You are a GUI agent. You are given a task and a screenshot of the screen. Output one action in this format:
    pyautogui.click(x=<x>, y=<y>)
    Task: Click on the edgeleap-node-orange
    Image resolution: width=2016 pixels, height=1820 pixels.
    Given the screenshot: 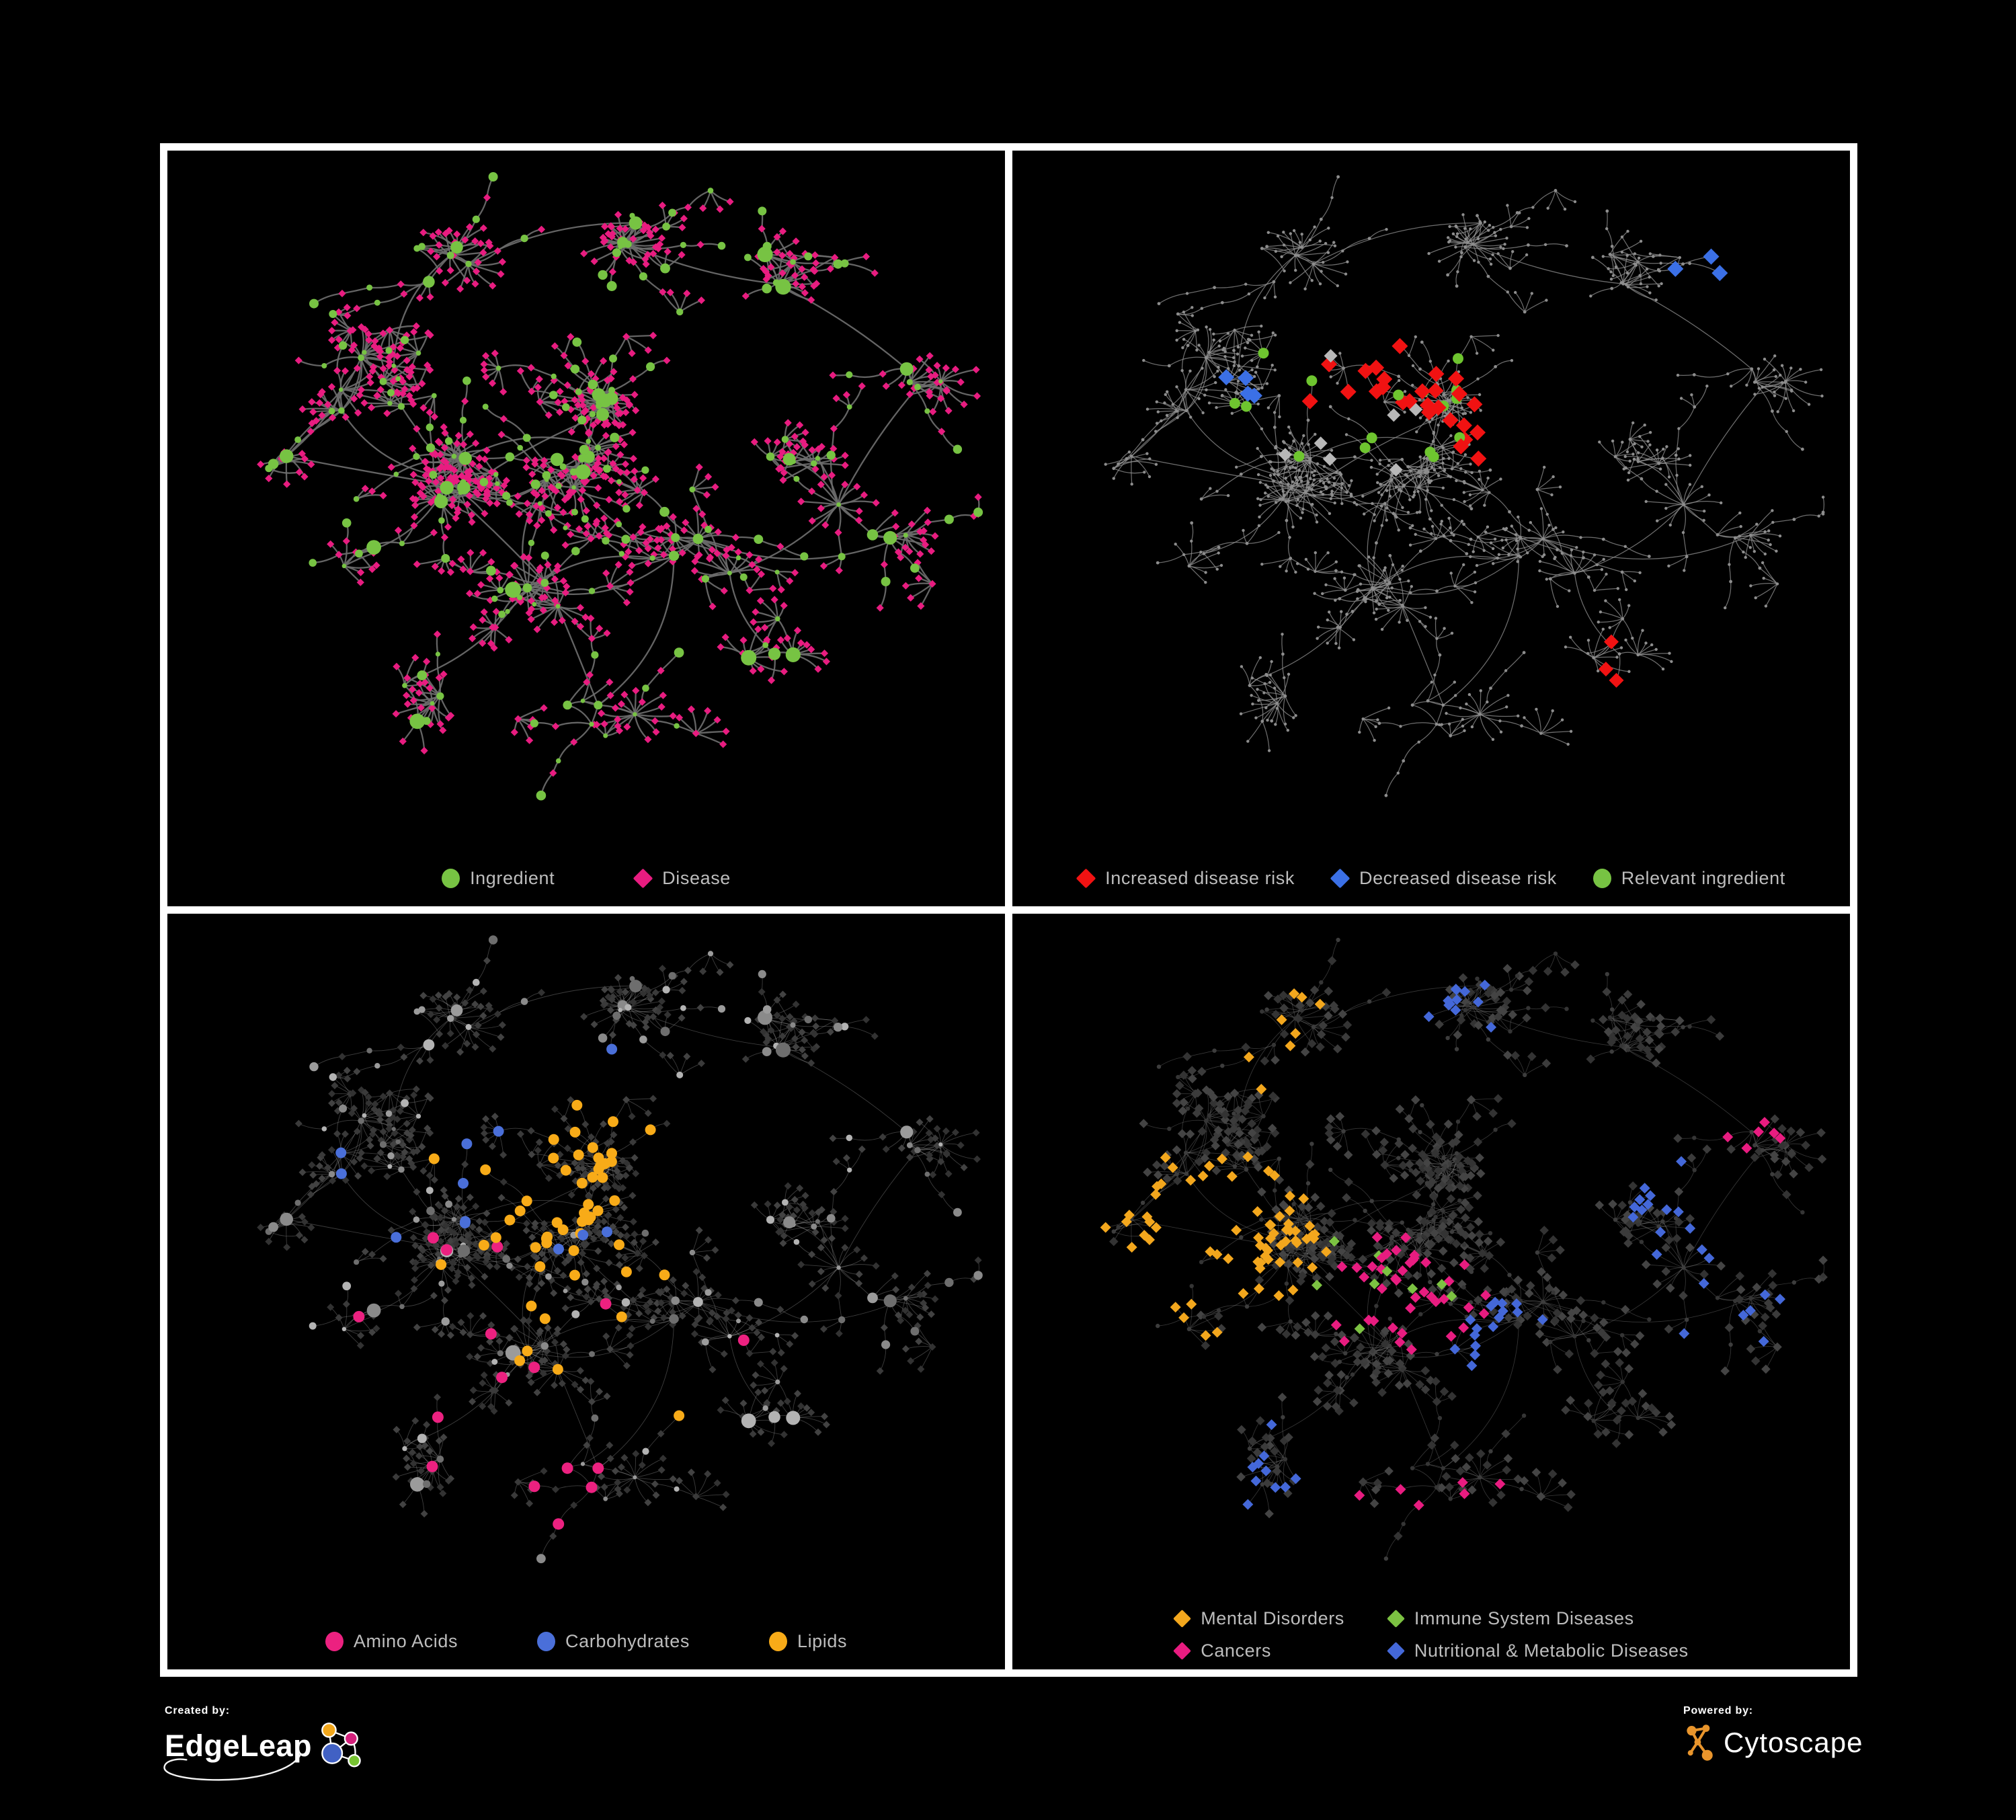 What is the action you would take?
    pyautogui.click(x=329, y=1730)
    